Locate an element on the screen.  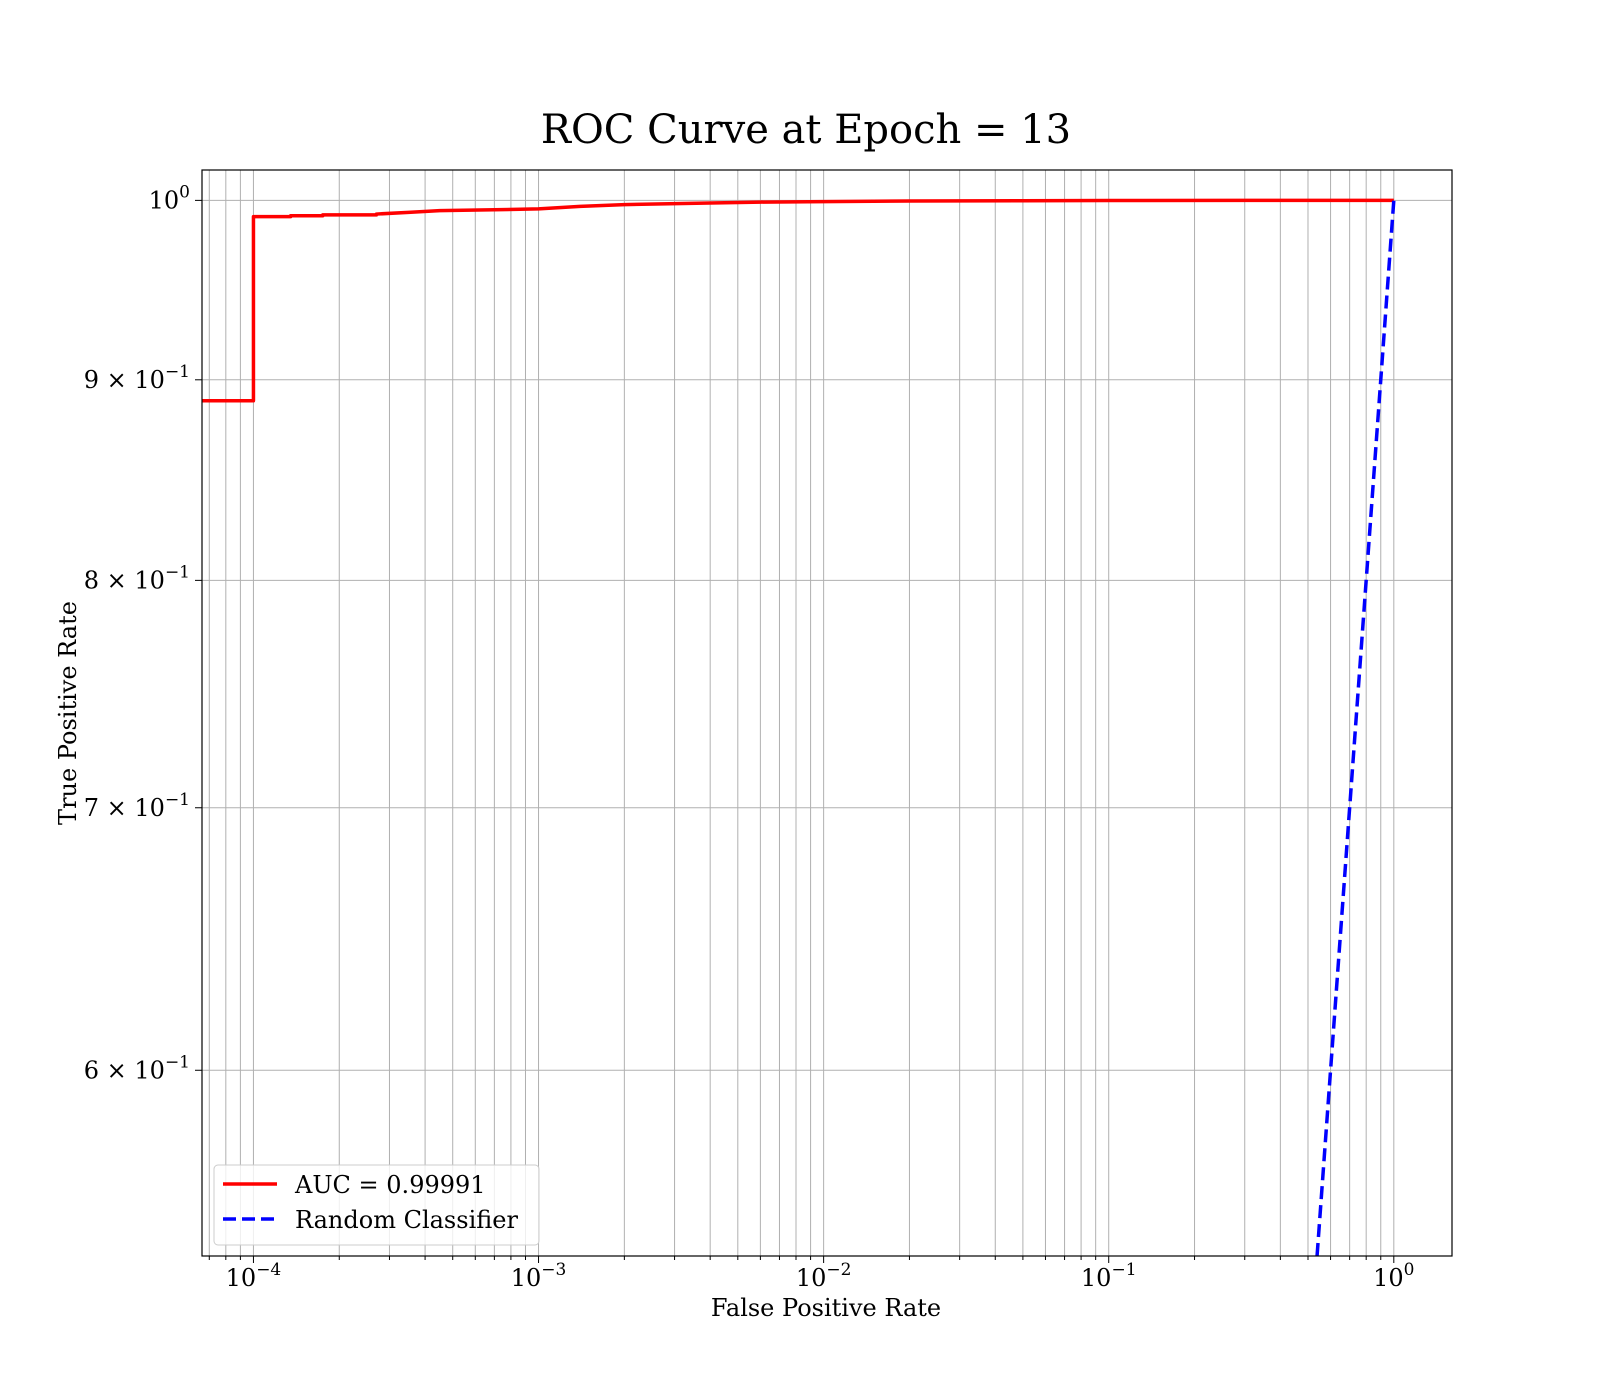
x-axis-label: False Positive Rate is located at coordinates (826, 1308).